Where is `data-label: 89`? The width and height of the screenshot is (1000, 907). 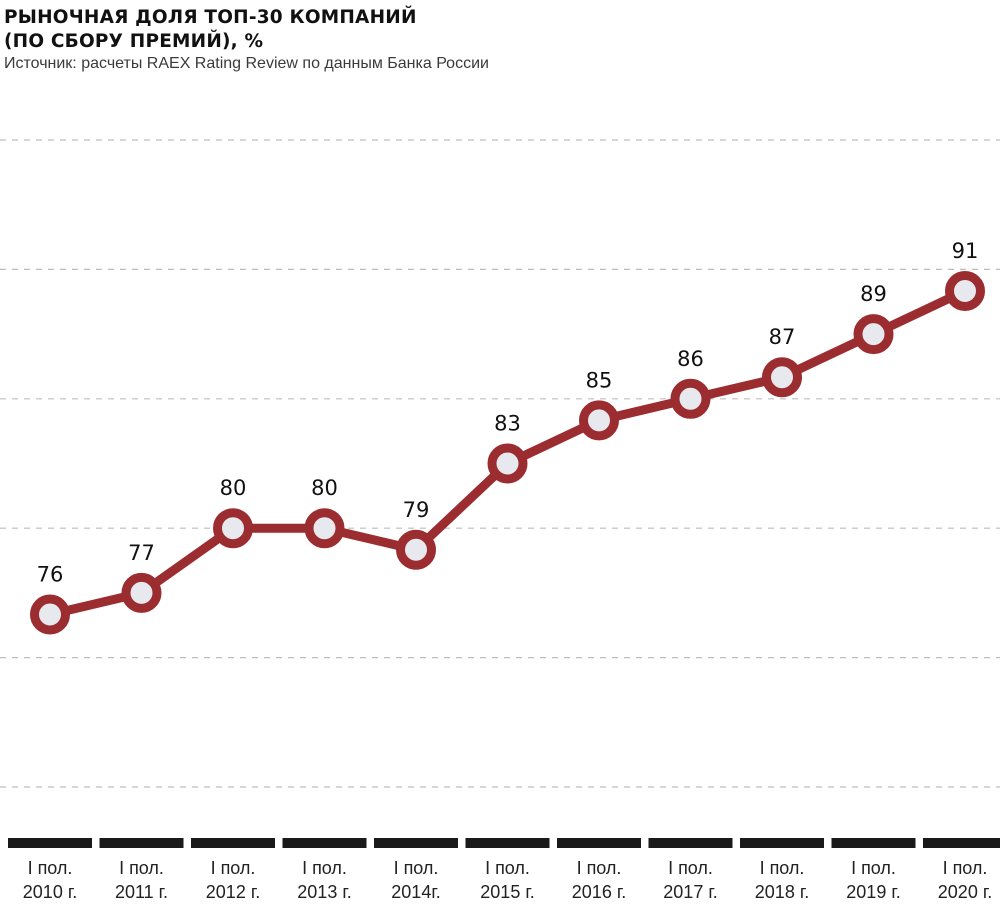 data-label: 89 is located at coordinates (873, 294).